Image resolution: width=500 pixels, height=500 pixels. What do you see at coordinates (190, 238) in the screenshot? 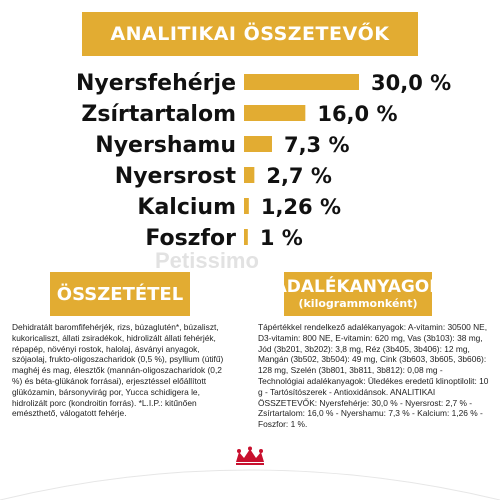
I see `category-label: Foszfor` at bounding box center [190, 238].